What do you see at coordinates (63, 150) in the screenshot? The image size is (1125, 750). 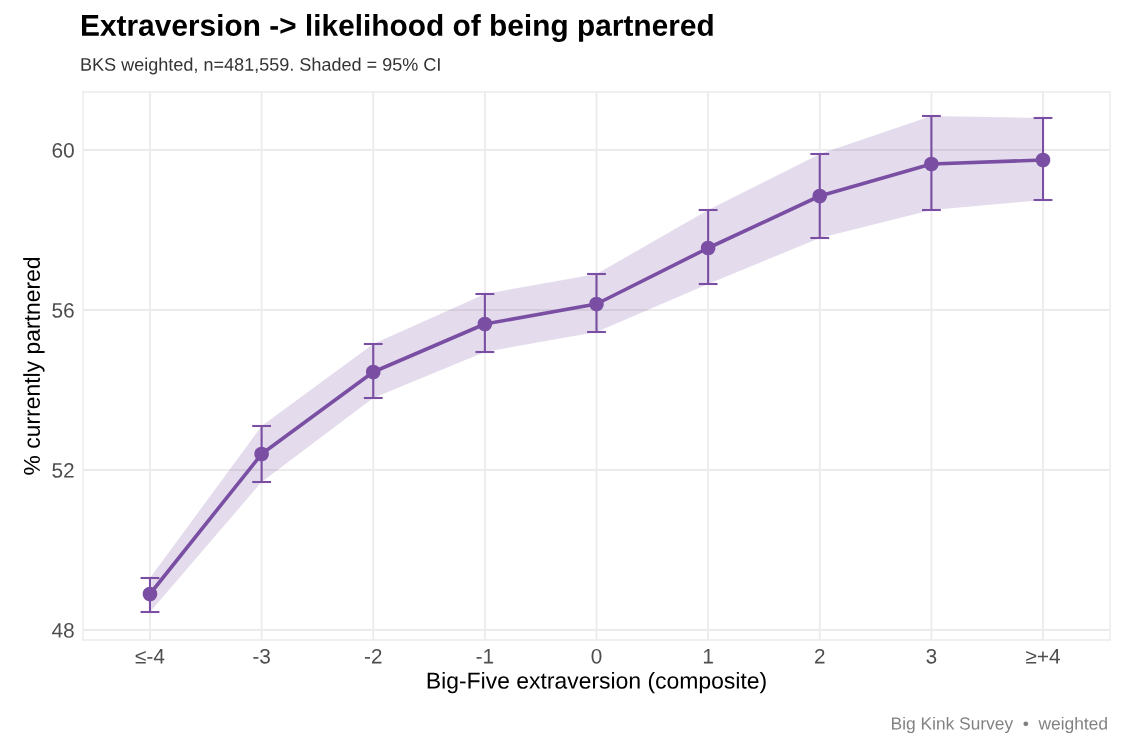 I see `y-tick-label: 60` at bounding box center [63, 150].